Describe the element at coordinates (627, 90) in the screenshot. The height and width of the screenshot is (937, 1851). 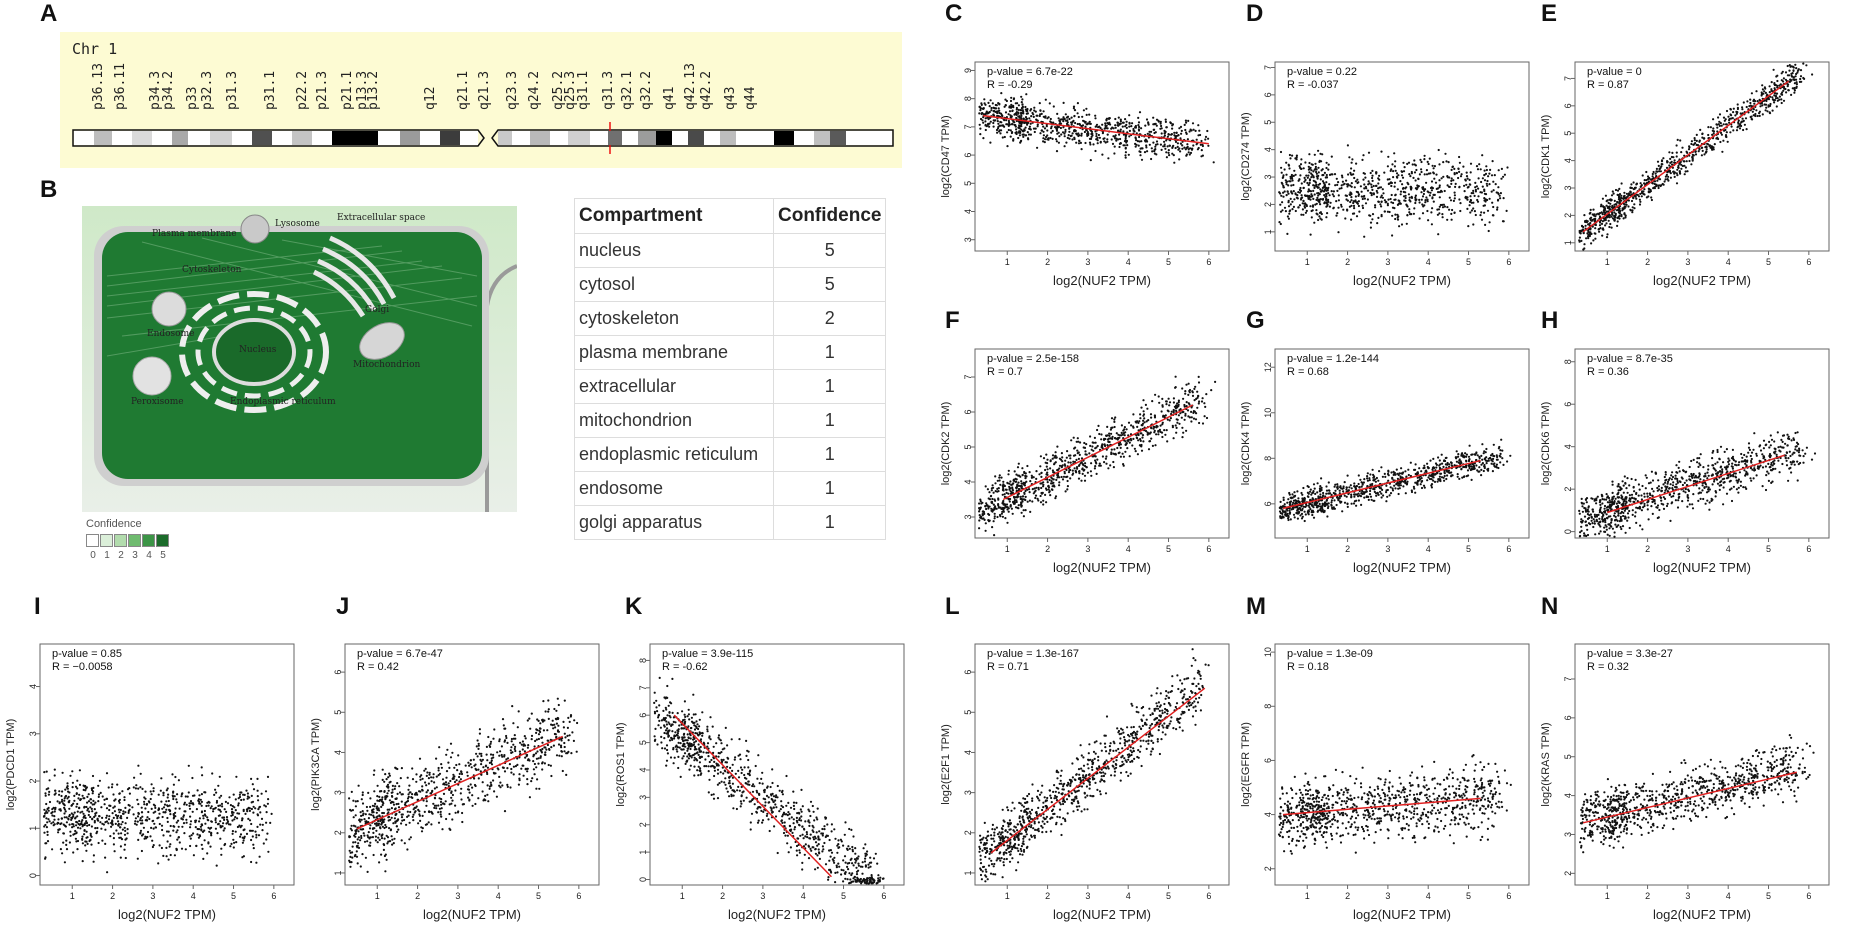
I see `chromosome-band-label: q32.1` at that location.